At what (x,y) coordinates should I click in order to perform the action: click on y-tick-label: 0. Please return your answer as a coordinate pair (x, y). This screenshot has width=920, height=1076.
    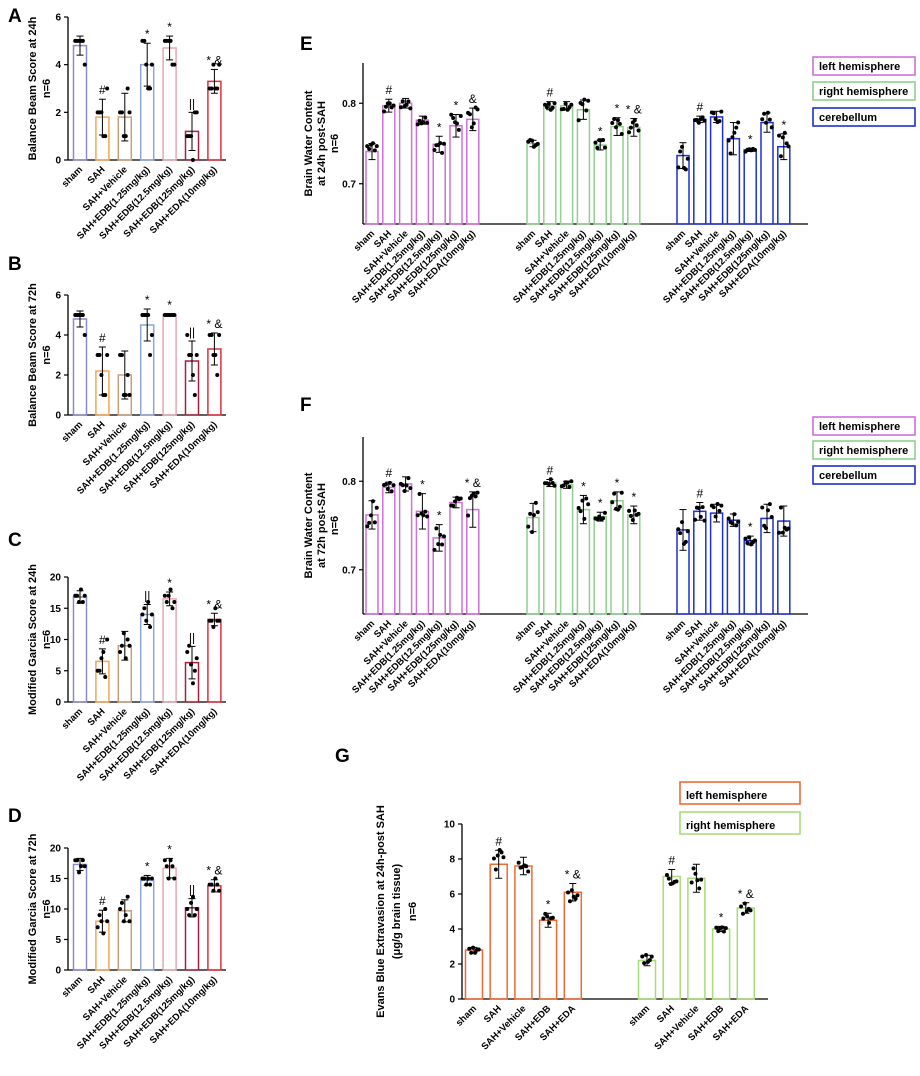
    Looking at the image, I should click on (58, 971).